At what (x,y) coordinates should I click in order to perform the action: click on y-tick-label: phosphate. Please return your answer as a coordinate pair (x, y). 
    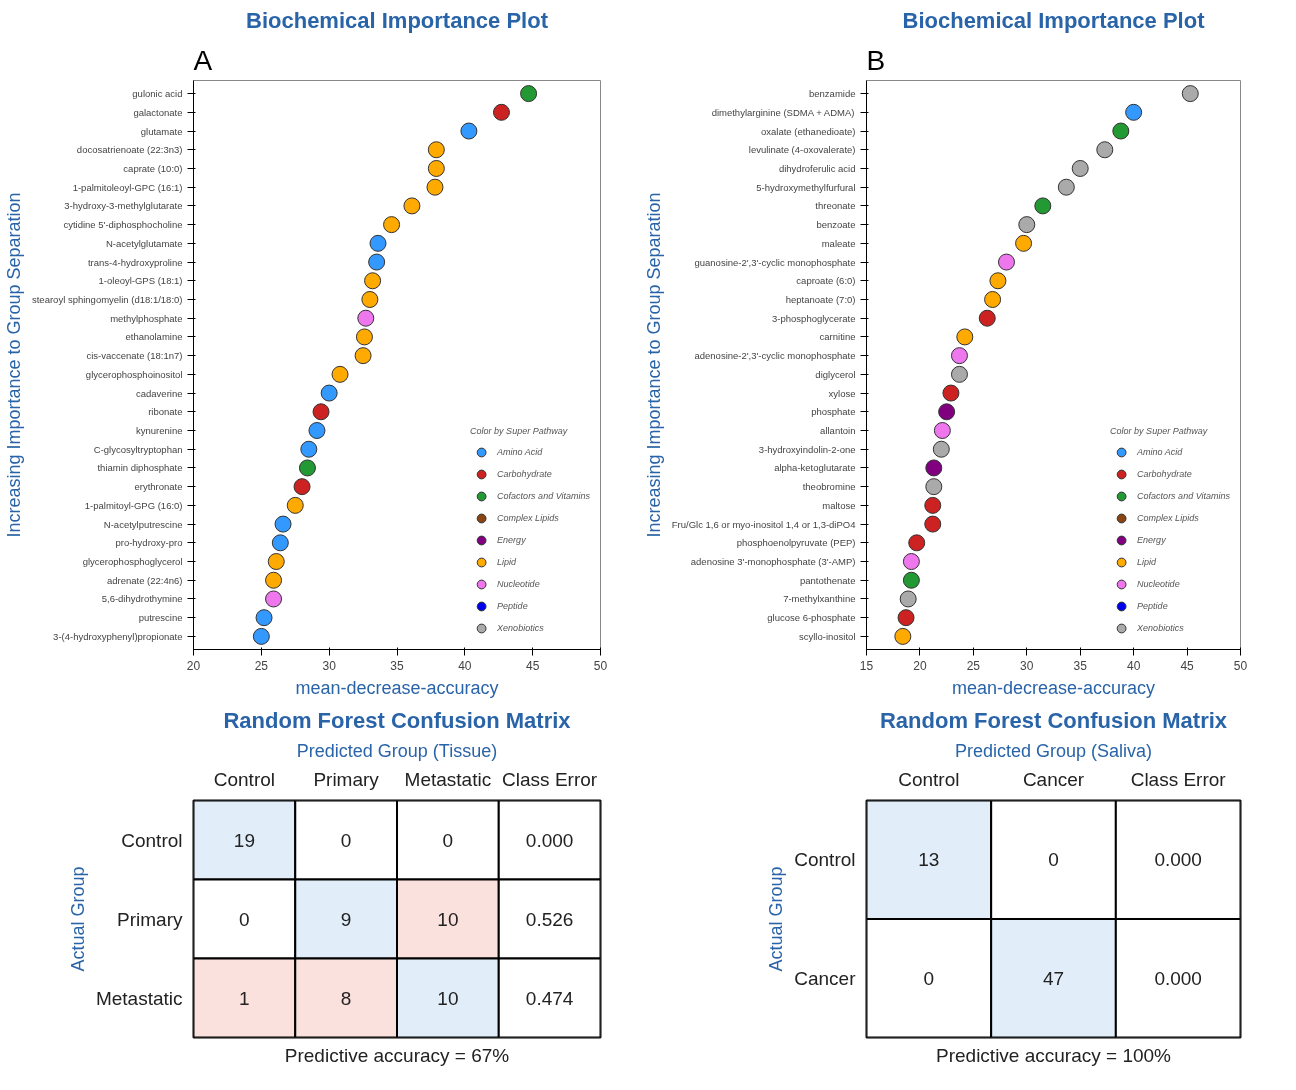
    Looking at the image, I should click on (833, 412).